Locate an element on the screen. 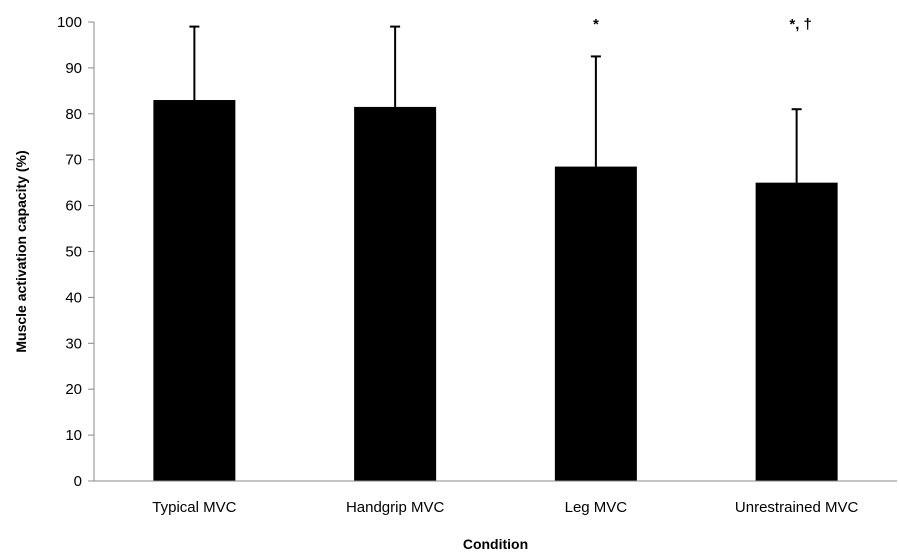  y-tick-label: 50 is located at coordinates (73, 252).